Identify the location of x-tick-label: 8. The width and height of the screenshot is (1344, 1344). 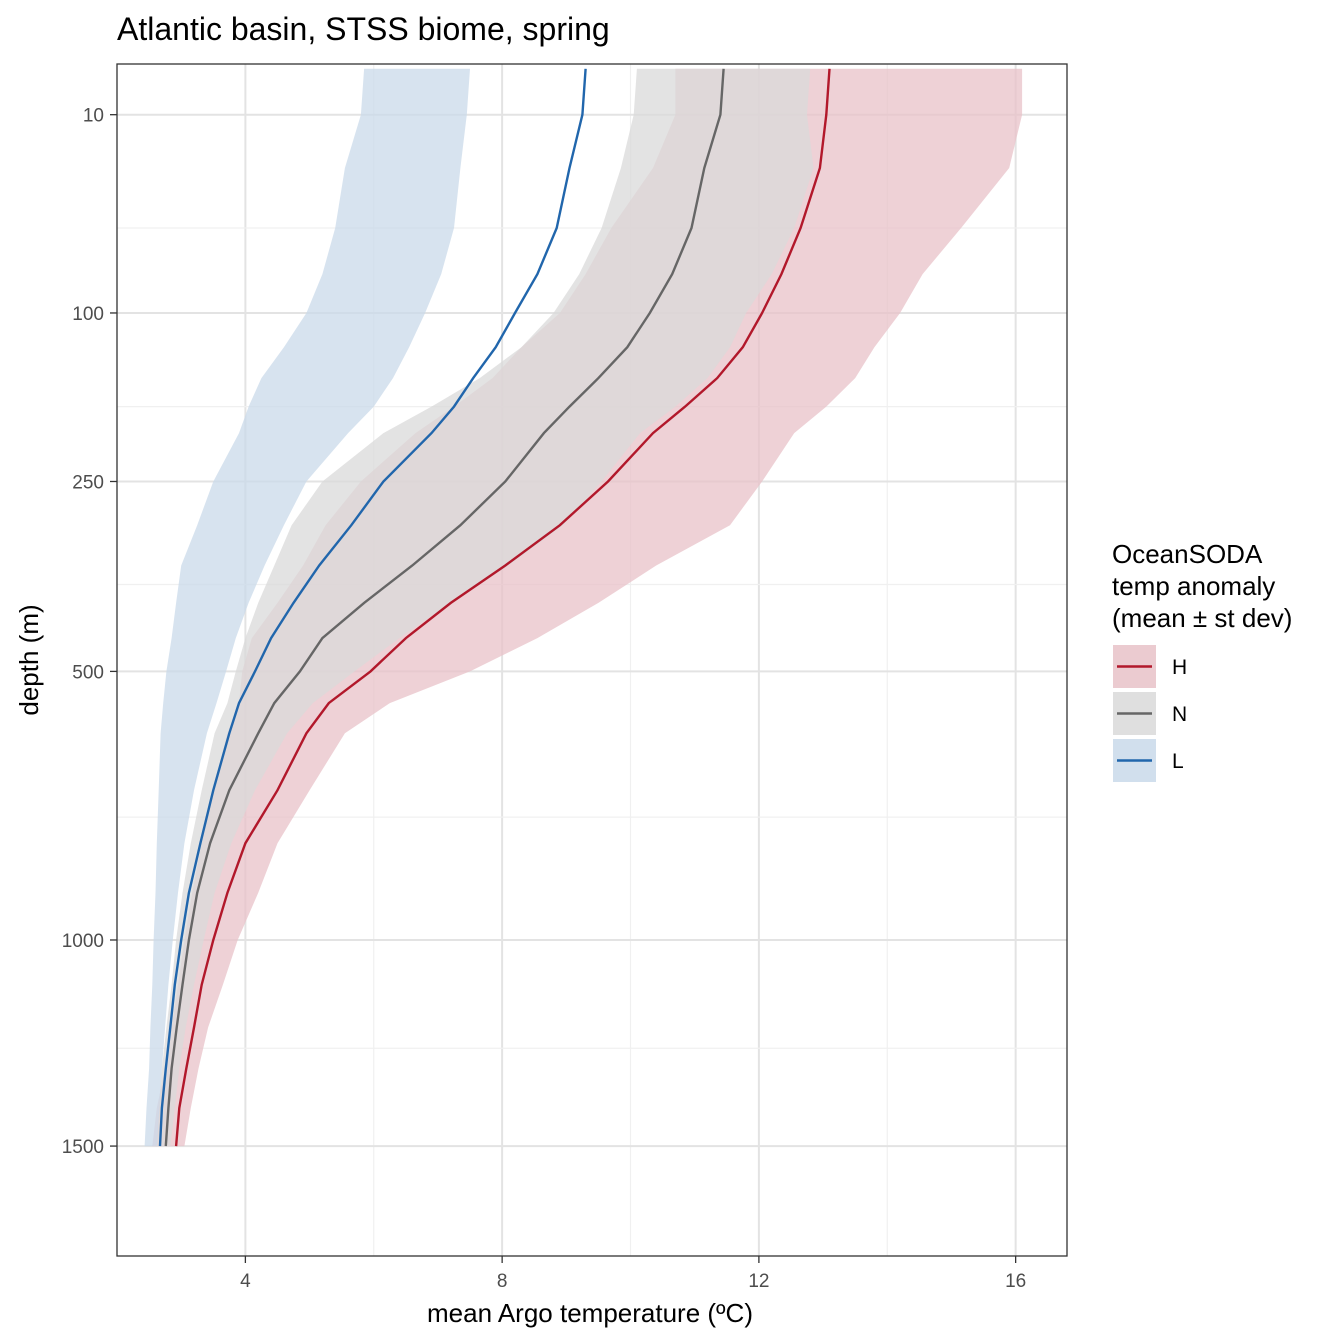
(502, 1281).